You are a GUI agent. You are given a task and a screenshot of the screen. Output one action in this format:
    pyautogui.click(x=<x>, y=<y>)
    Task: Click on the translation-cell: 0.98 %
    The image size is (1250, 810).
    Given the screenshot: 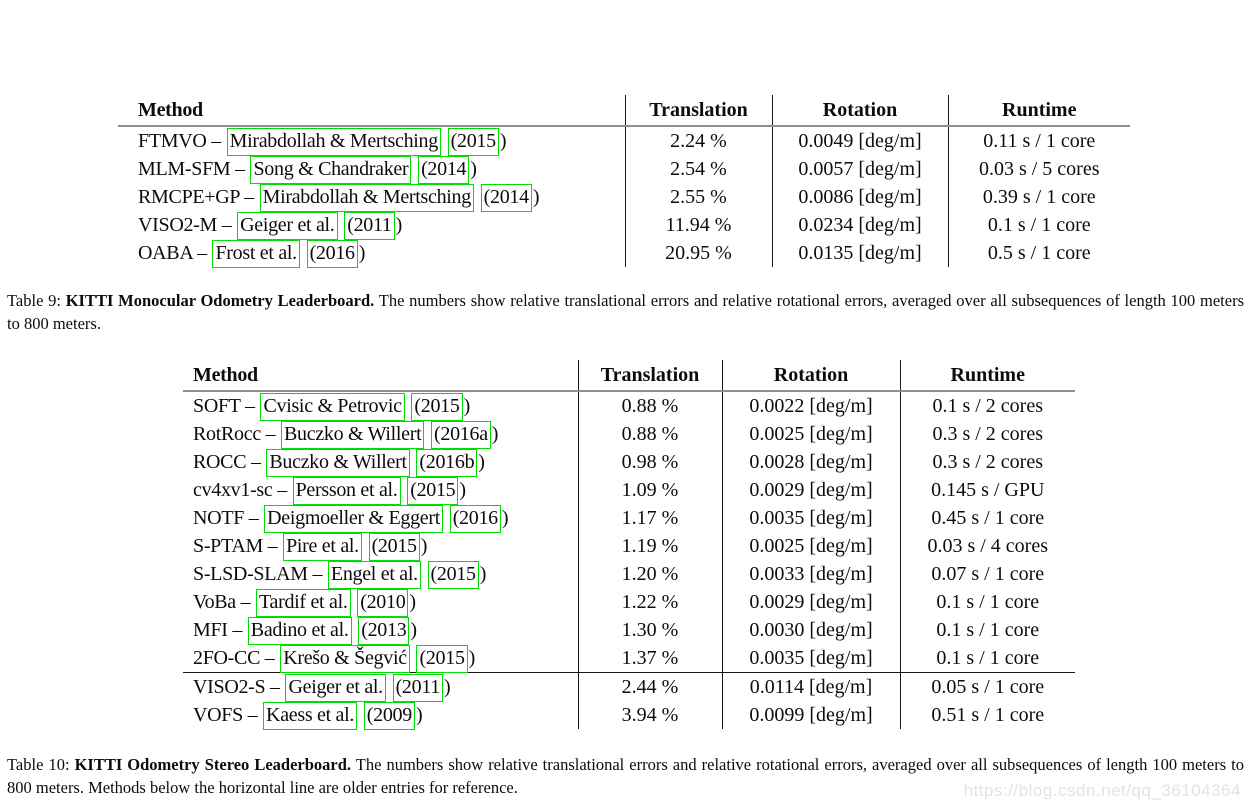 What is the action you would take?
    pyautogui.click(x=649, y=462)
    